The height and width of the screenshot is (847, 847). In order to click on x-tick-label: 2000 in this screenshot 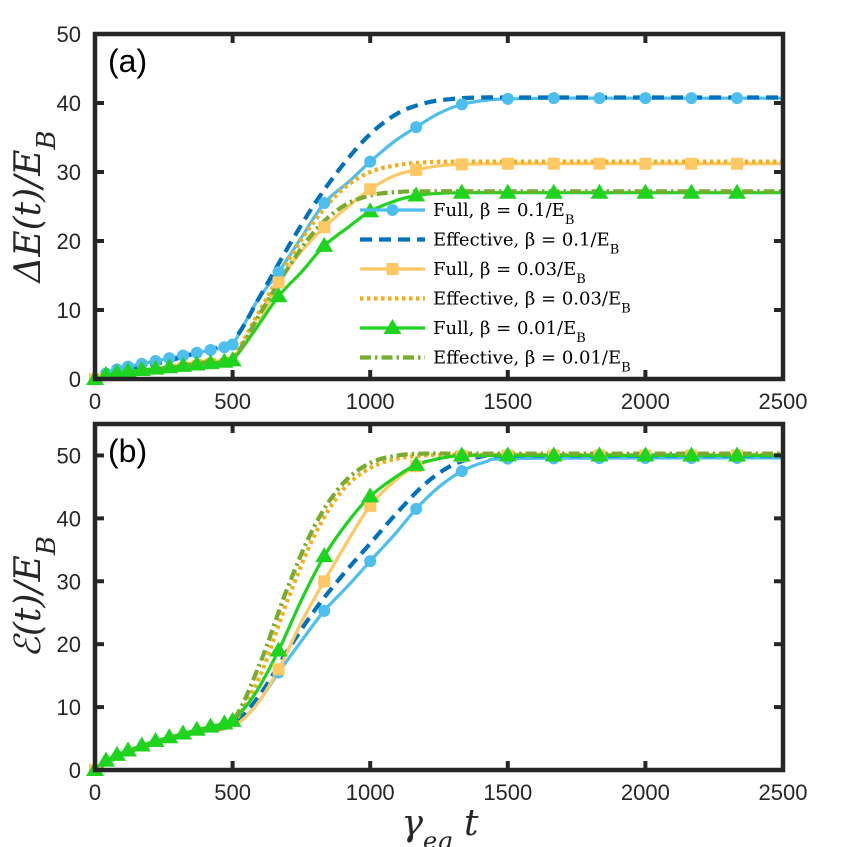, I will do `click(645, 401)`.